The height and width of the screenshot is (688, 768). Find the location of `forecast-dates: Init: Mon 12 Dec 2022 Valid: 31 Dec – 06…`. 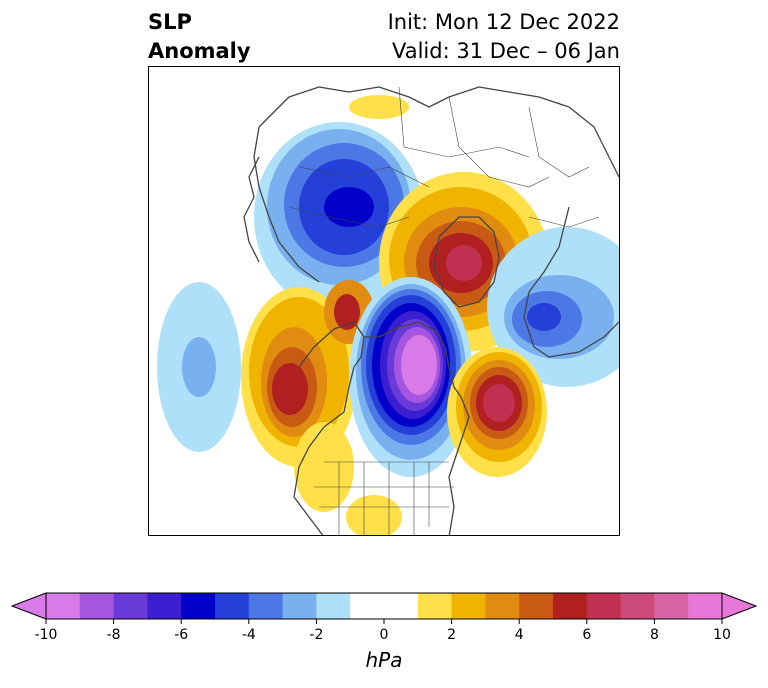

forecast-dates: Init: Mon 12 Dec 2022 Valid: 31 Dec – 06… is located at coordinates (504, 37).